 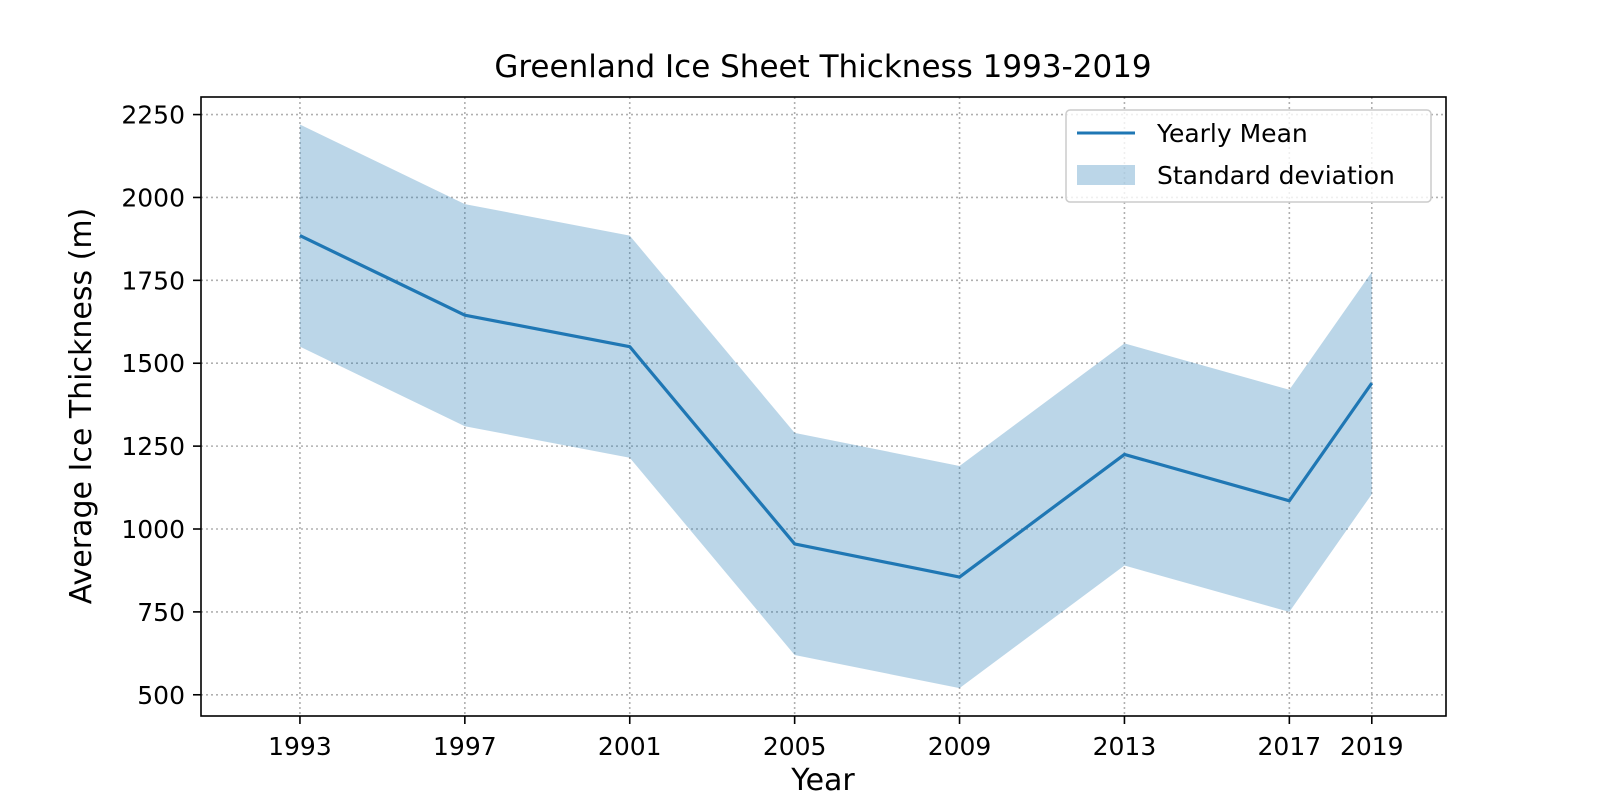 I want to click on x-tick-label-2017: 2017, so click(x=1290, y=746).